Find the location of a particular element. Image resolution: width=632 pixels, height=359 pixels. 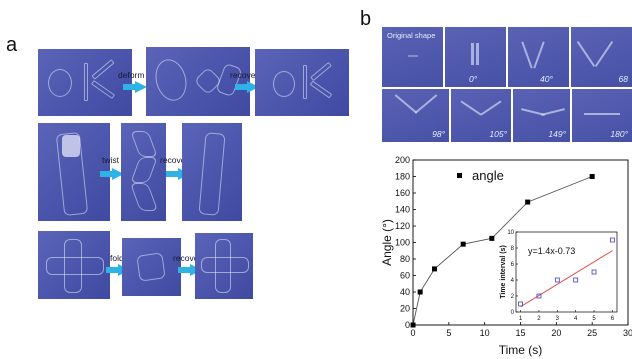

y-tick-label: 0 is located at coordinates (407, 325).